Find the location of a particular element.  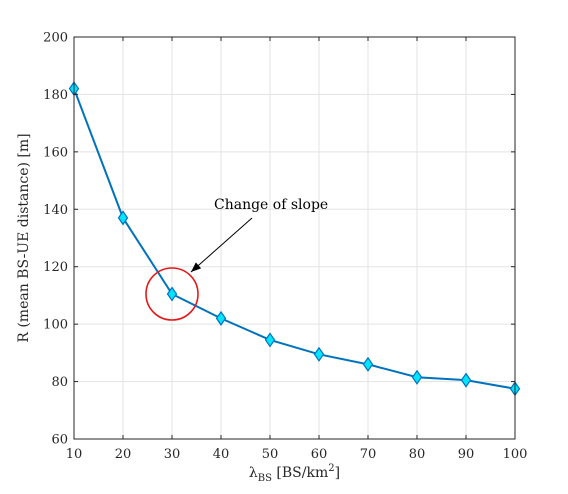

x-tick-label: 10 is located at coordinates (74, 454).